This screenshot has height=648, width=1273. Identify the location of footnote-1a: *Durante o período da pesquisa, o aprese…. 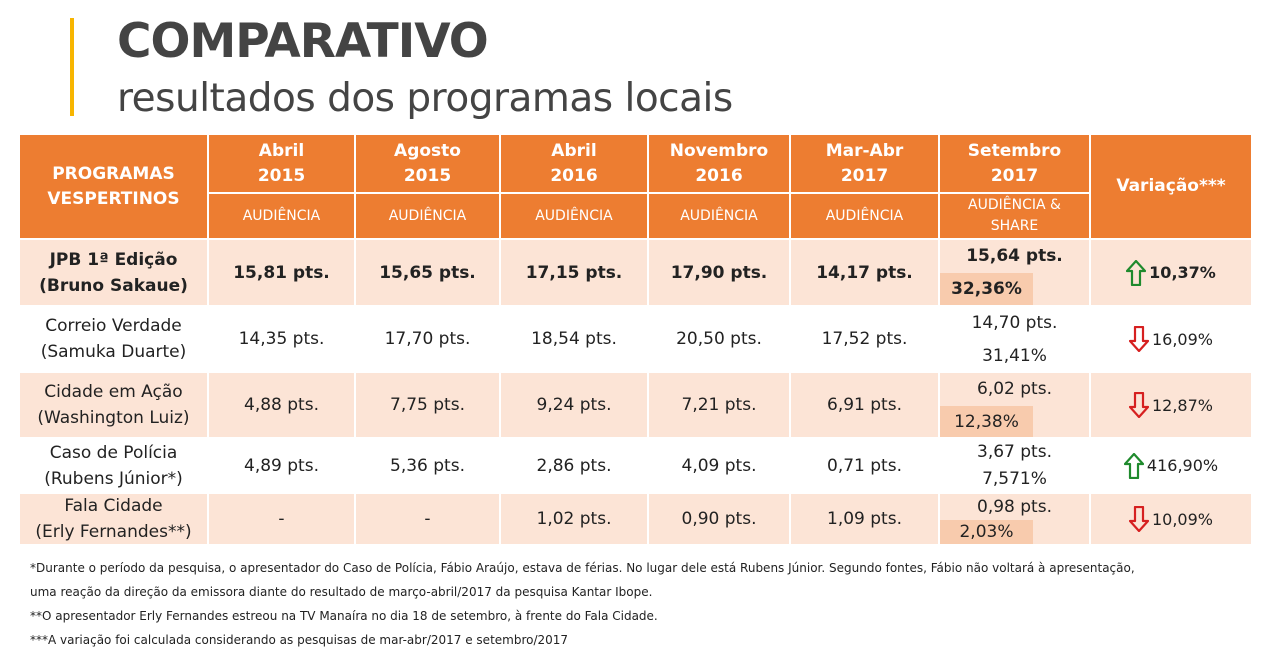
(582, 568).